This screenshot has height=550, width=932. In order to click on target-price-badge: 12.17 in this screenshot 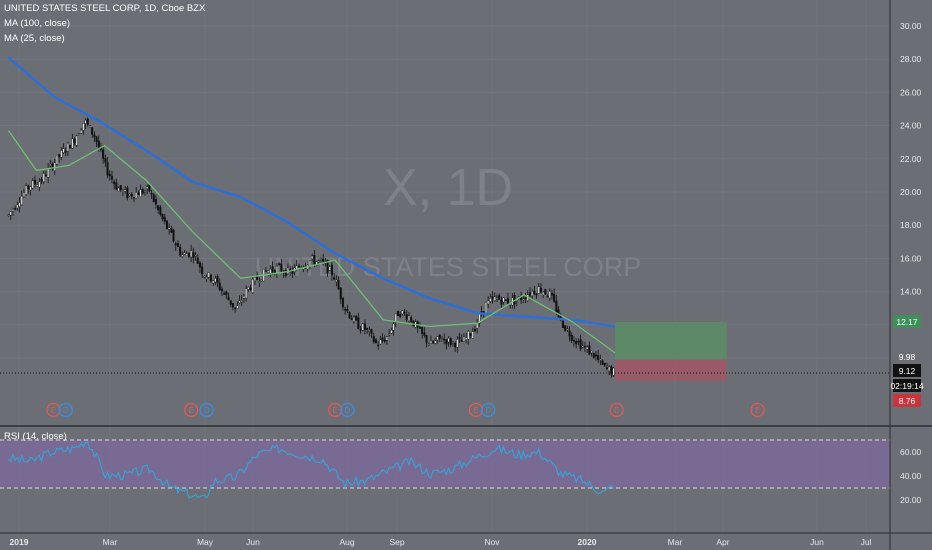, I will do `click(907, 321)`.